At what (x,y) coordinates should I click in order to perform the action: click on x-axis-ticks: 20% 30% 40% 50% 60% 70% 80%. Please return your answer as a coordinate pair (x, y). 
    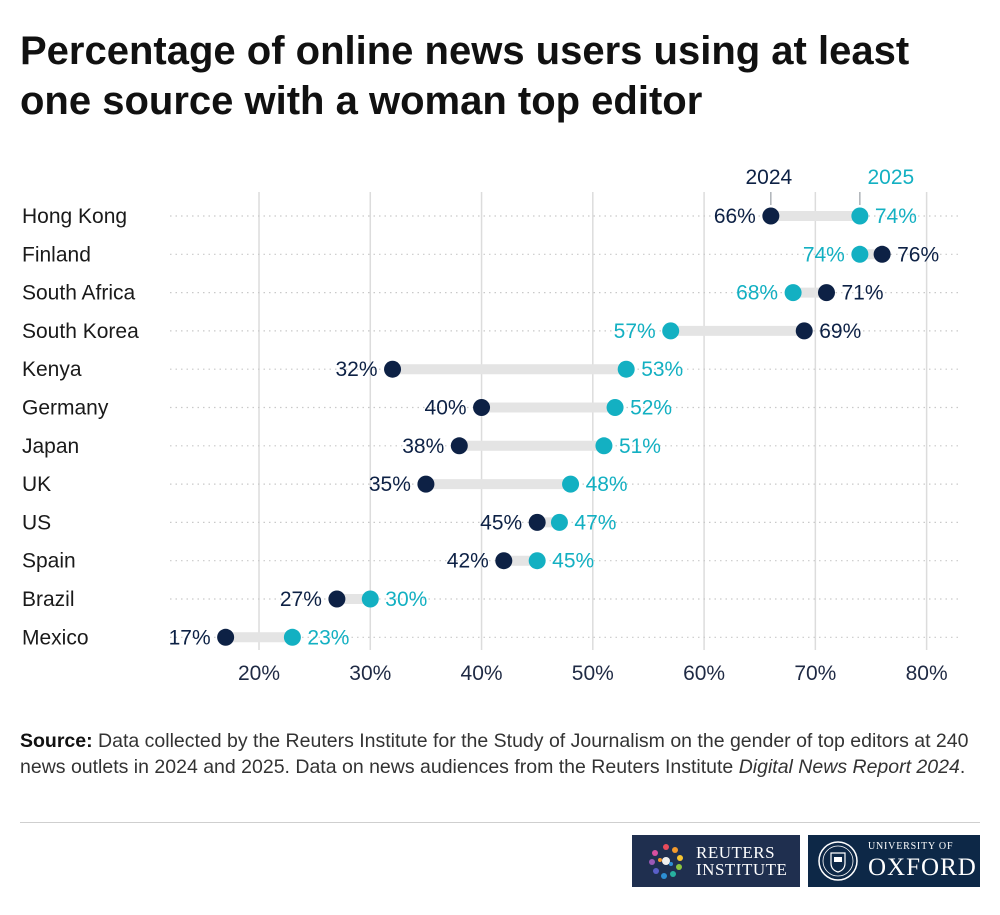
    Looking at the image, I should click on (593, 673).